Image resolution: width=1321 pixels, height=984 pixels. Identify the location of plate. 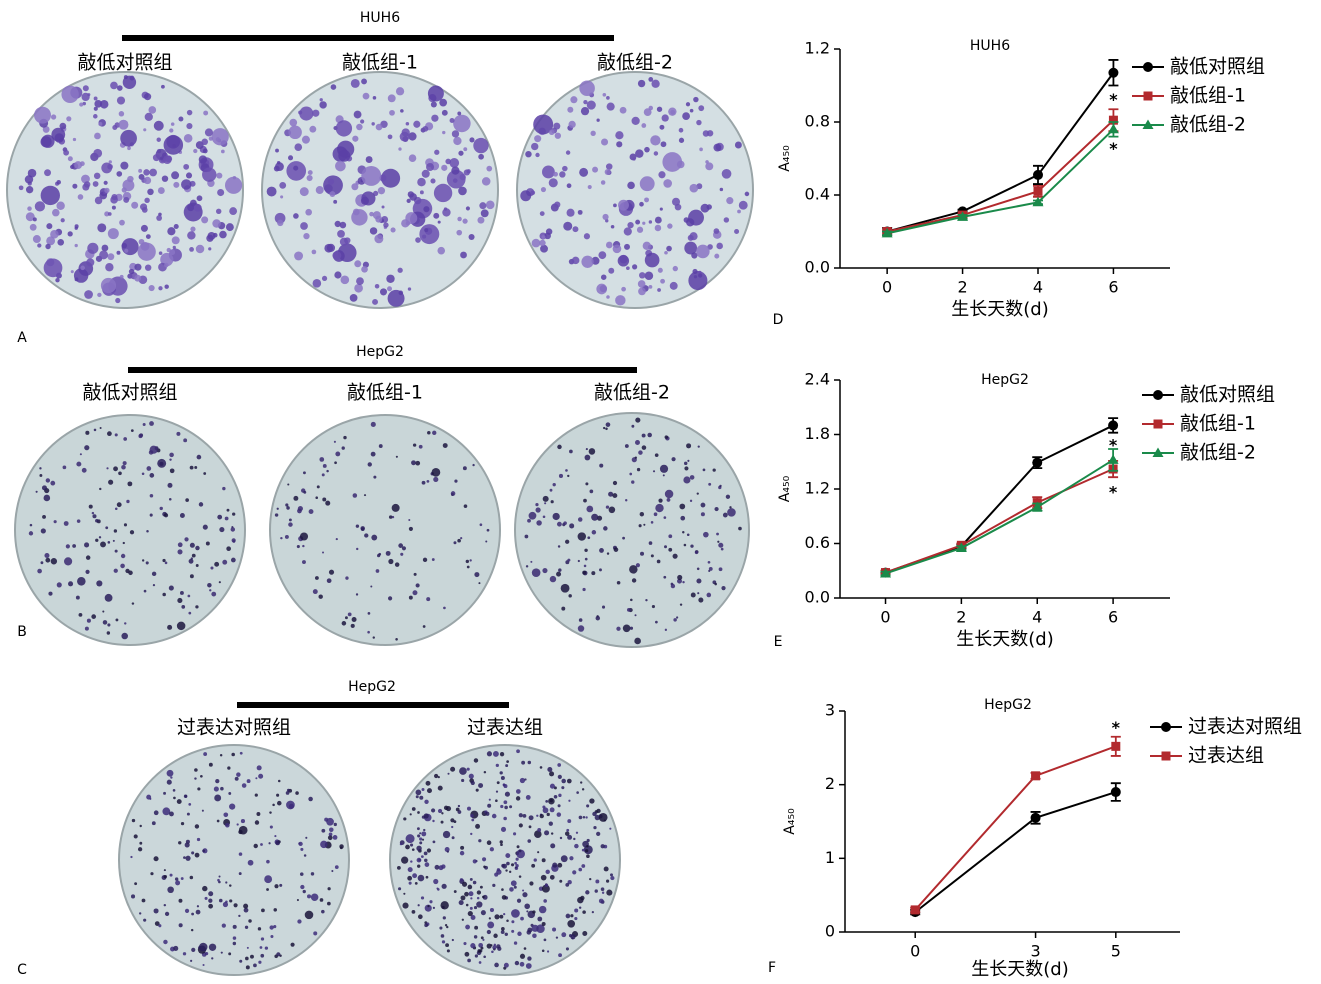
(635, 190).